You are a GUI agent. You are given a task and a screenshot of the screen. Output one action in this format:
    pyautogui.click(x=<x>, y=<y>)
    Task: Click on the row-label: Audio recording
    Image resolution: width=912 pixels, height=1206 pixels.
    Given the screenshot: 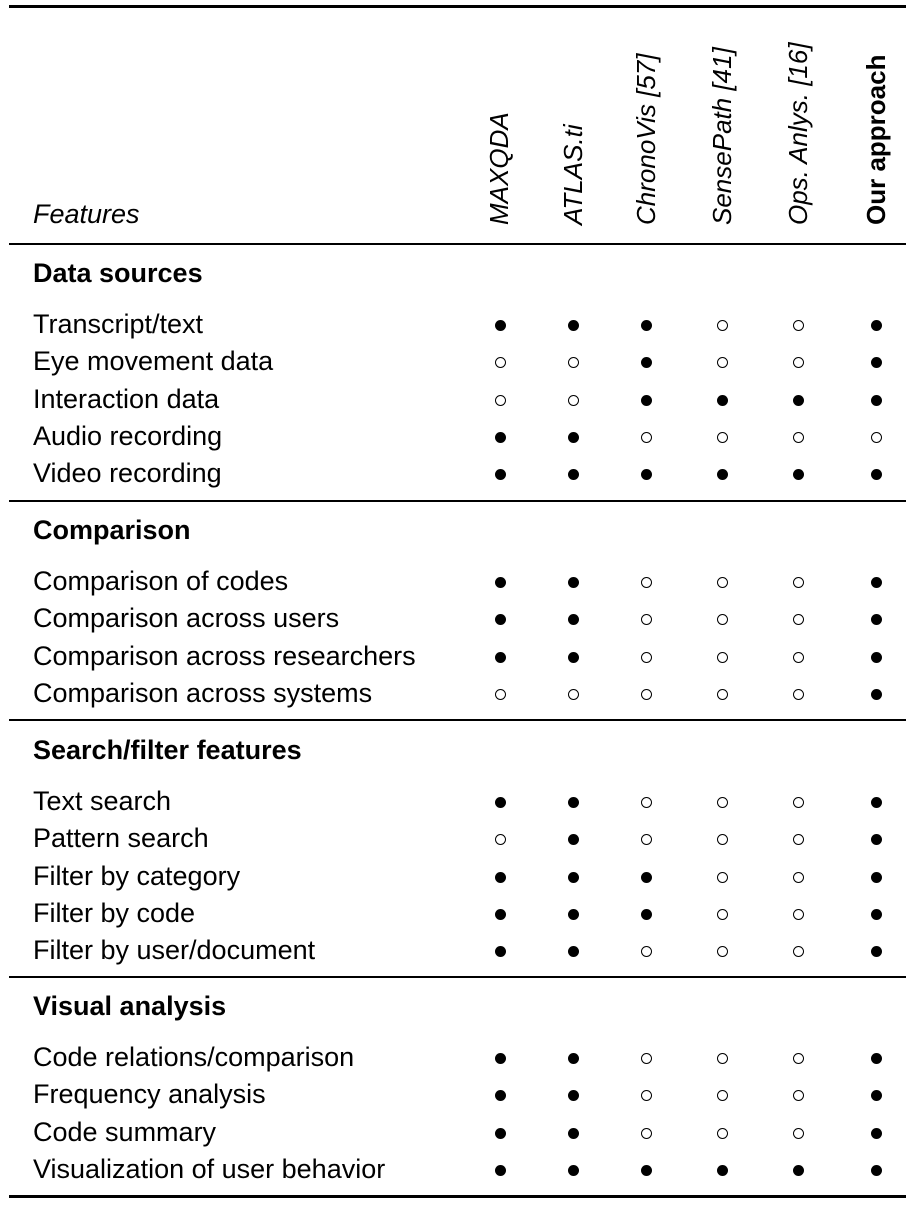 What is the action you would take?
    pyautogui.click(x=128, y=436)
    